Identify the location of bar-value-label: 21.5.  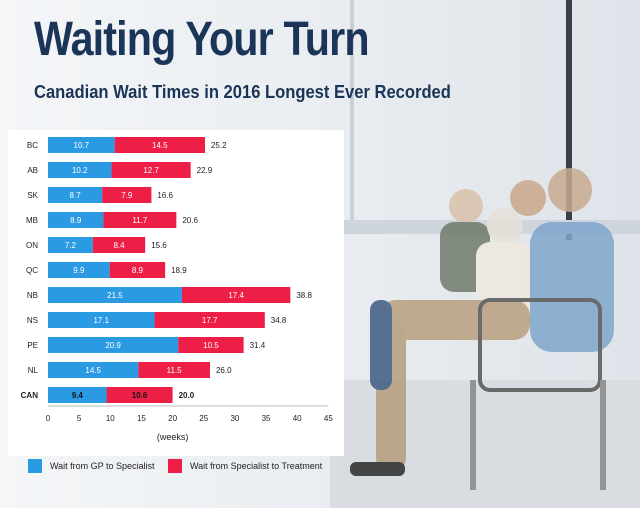
(115, 295).